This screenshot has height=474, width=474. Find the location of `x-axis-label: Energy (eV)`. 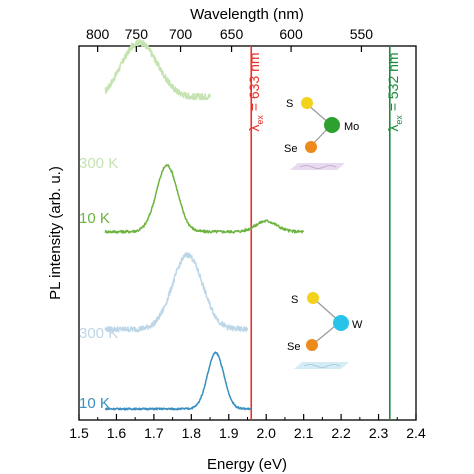

x-axis-label: Energy (eV) is located at coordinates (247, 464).